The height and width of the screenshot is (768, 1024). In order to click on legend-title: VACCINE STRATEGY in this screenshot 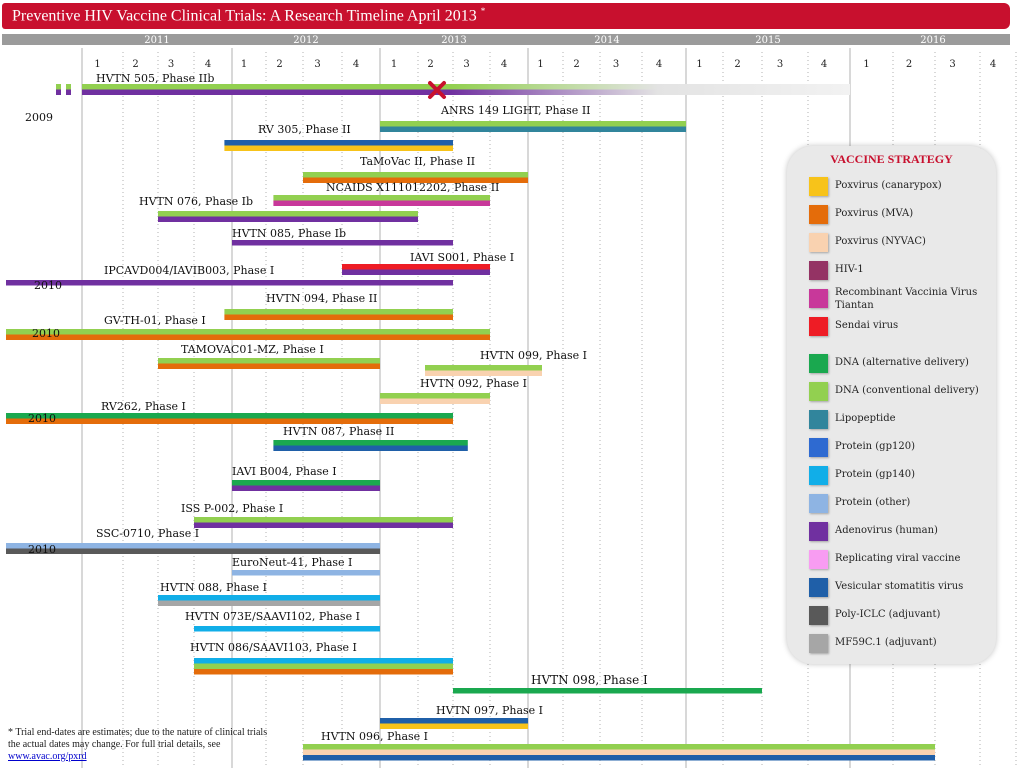, I will do `click(891, 159)`.